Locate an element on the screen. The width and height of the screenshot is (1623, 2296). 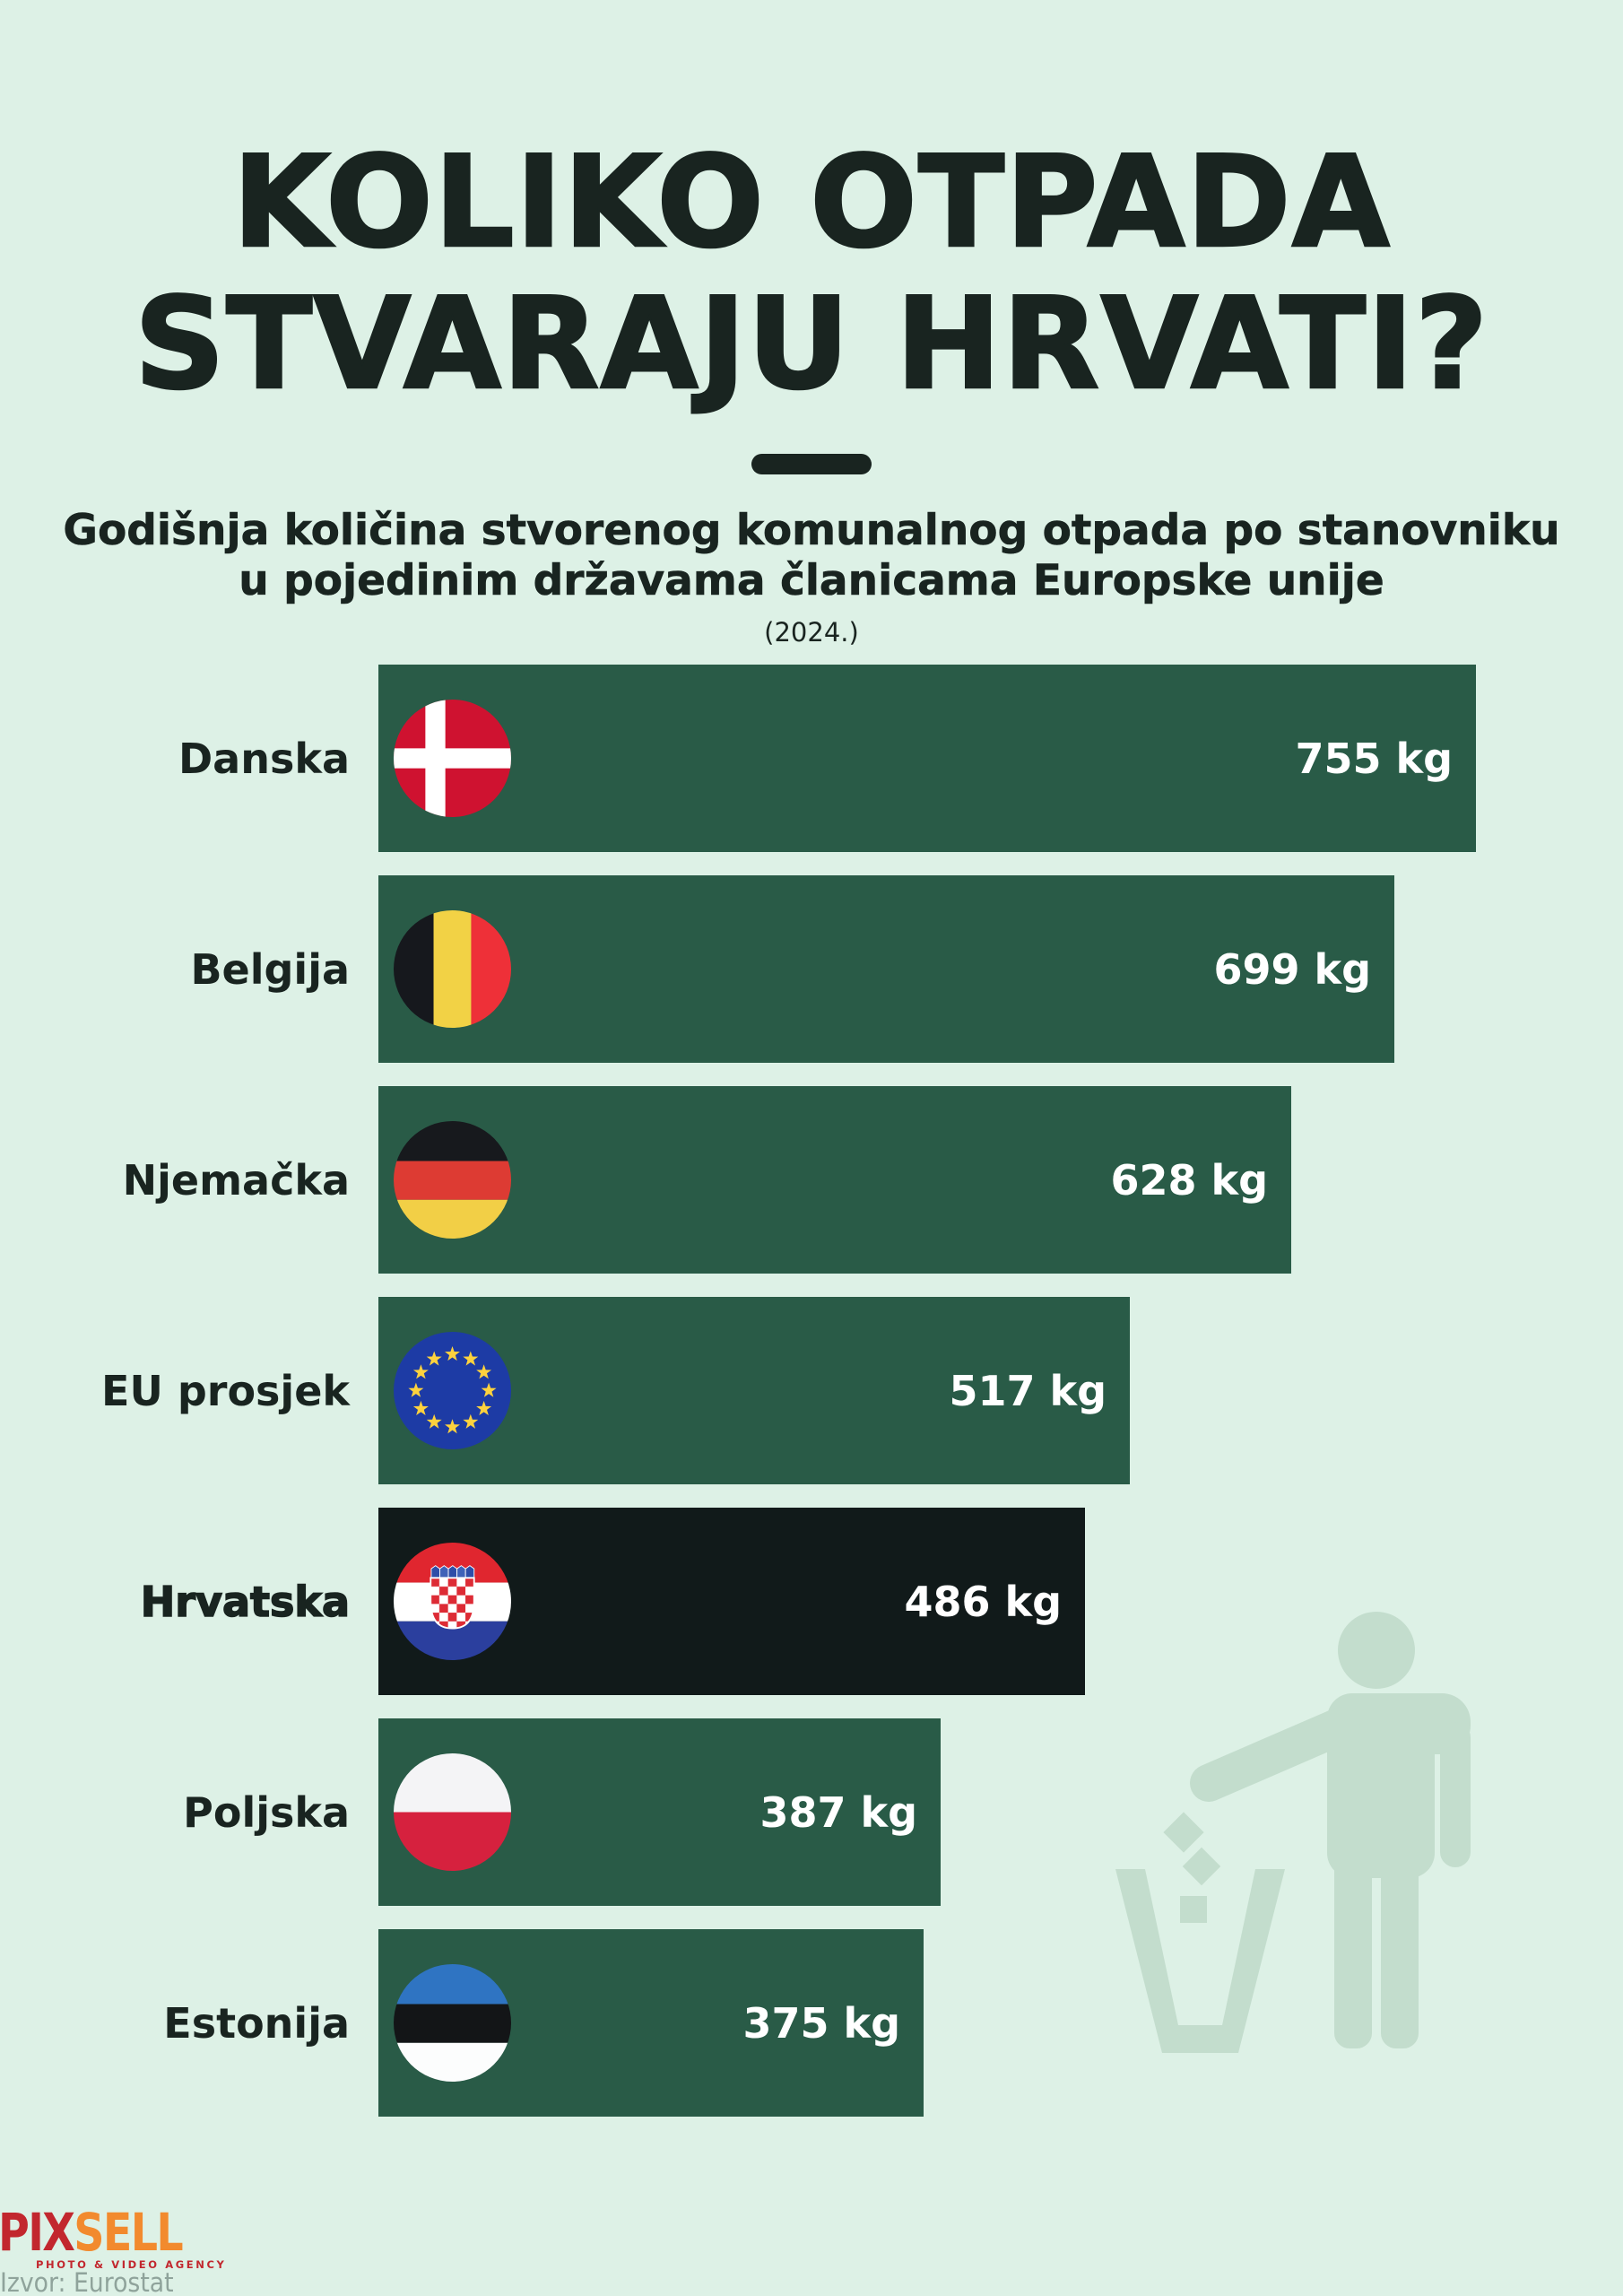
country-label-eu-prosjek: EU prosjek is located at coordinates (225, 1390).